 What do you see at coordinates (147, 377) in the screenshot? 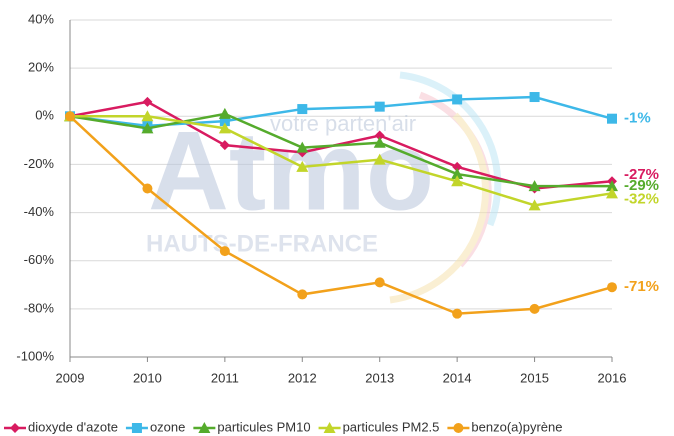
I see `x-tick-label: 2010` at bounding box center [147, 377].